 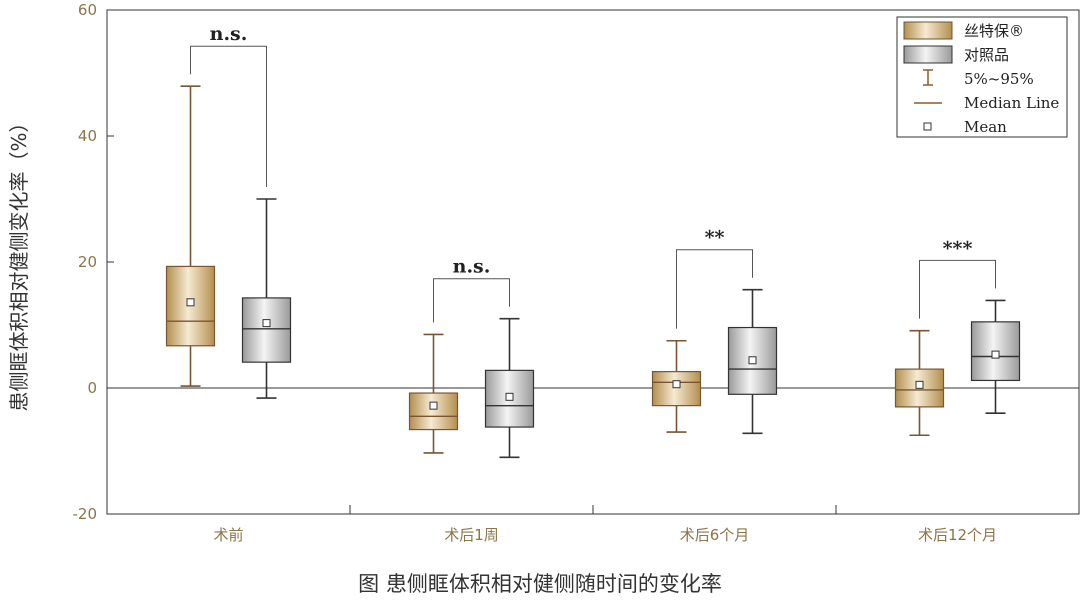 What do you see at coordinates (958, 248) in the screenshot?
I see `significance-label: ***` at bounding box center [958, 248].